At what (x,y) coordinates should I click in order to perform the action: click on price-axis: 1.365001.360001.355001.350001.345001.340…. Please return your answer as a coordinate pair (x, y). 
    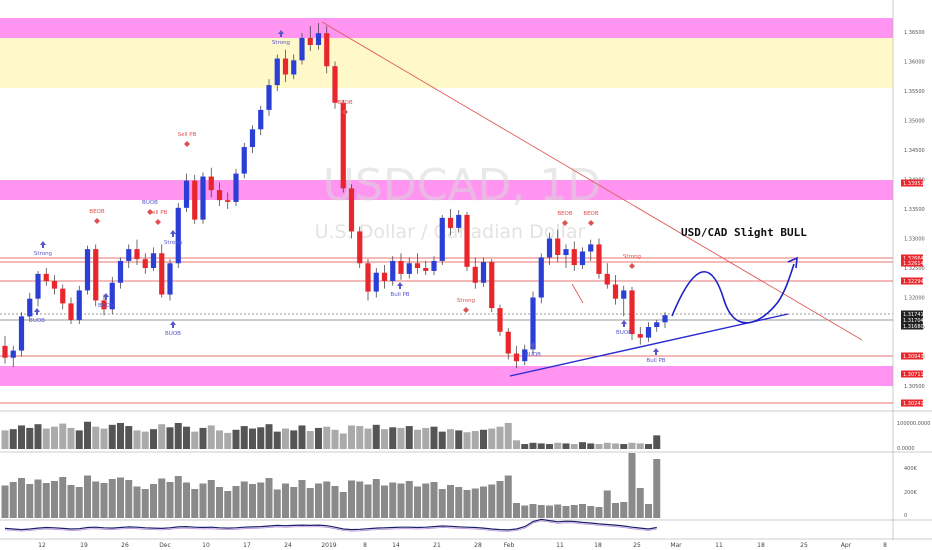
    Looking at the image, I should click on (912, 270).